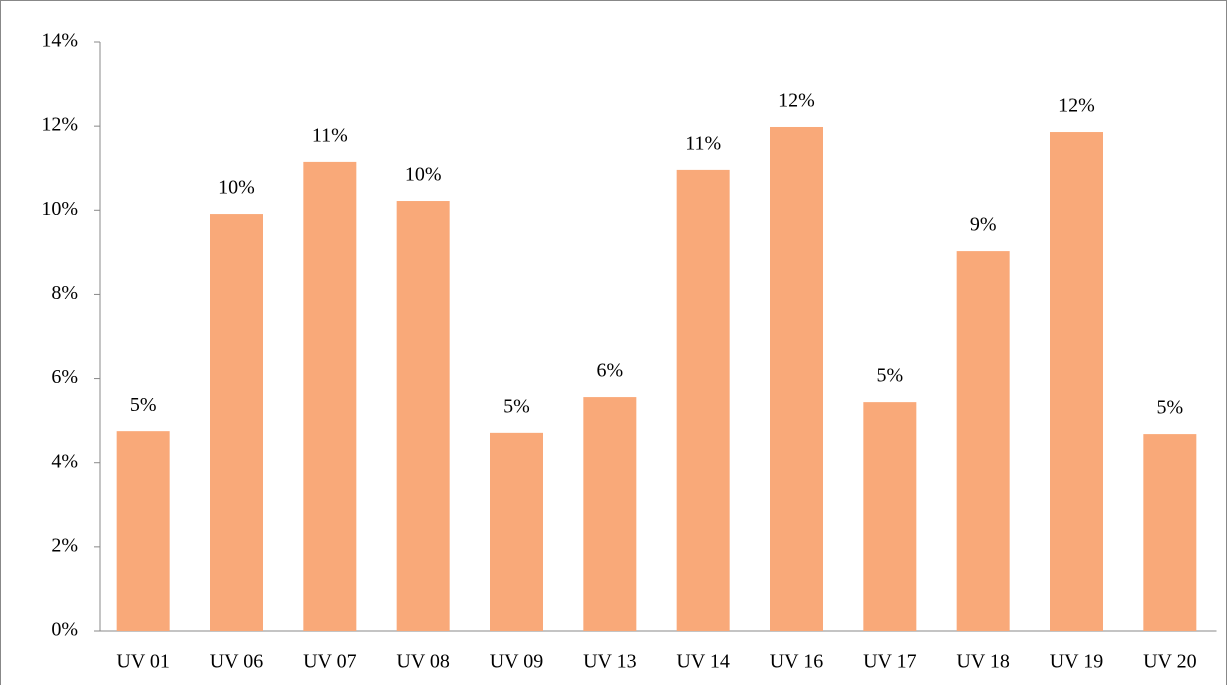 The width and height of the screenshot is (1228, 685). What do you see at coordinates (59, 209) in the screenshot?
I see `y-tick-label: 10%` at bounding box center [59, 209].